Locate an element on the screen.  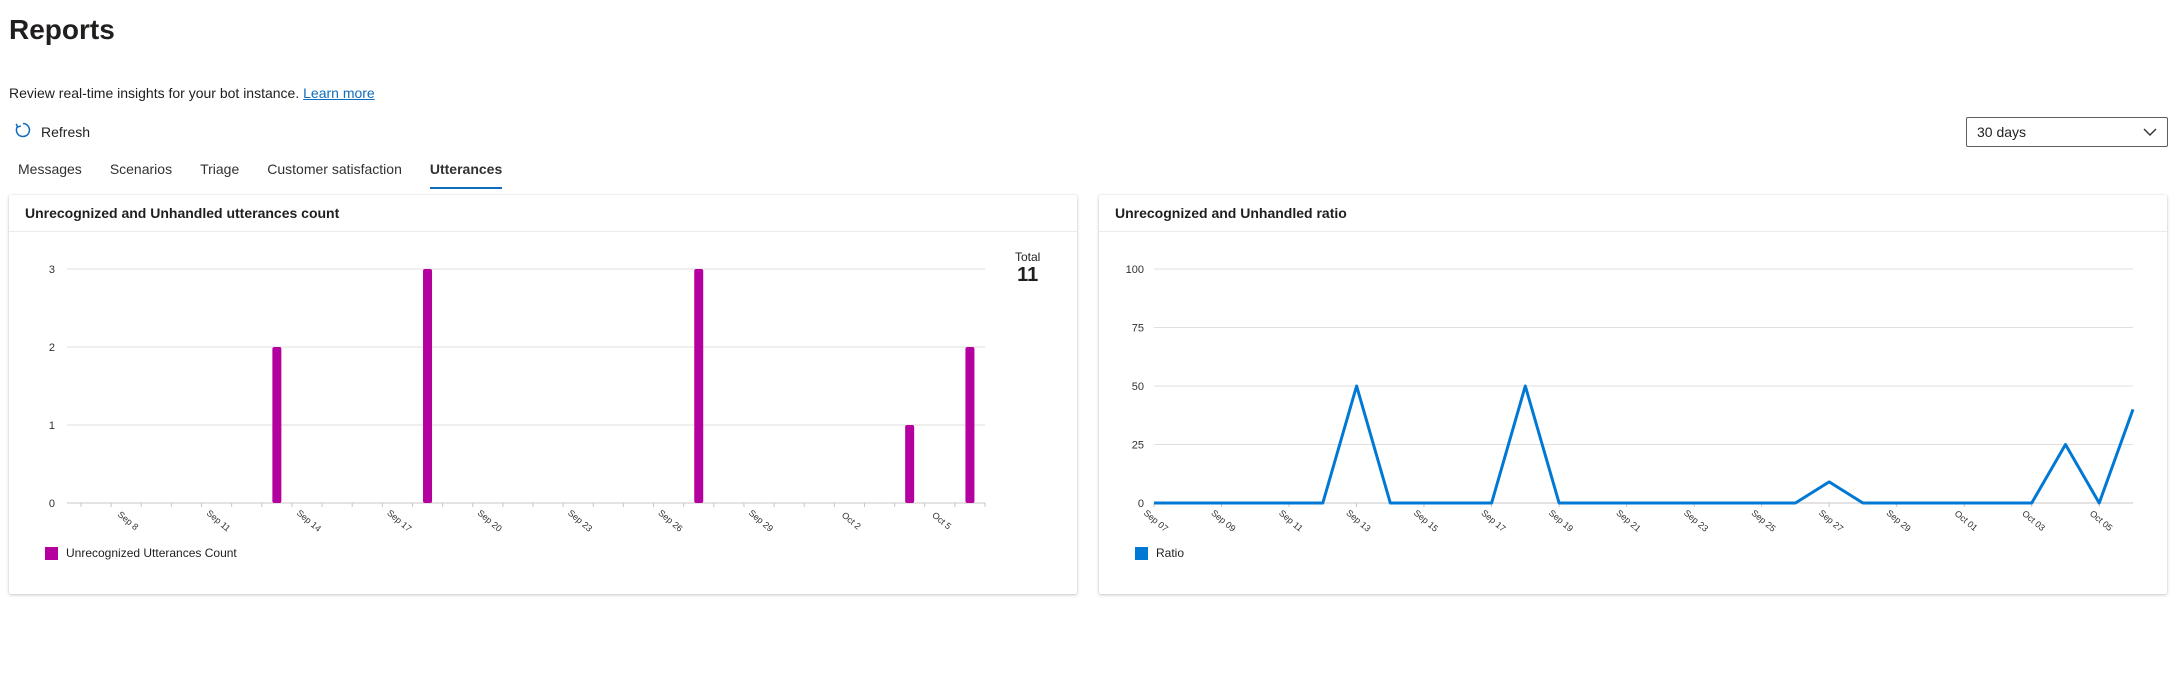
tab-messages: Messages is located at coordinates (50, 169).